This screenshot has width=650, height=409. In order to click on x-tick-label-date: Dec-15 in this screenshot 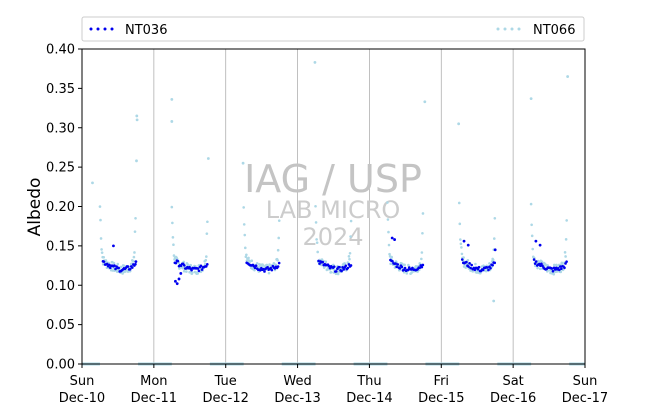, I will do `click(441, 398)`.